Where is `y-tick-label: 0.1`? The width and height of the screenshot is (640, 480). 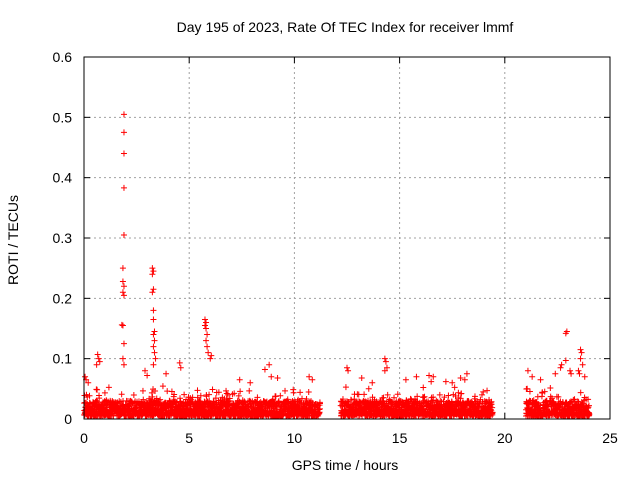 y-tick-label: 0.1 is located at coordinates (63, 359).